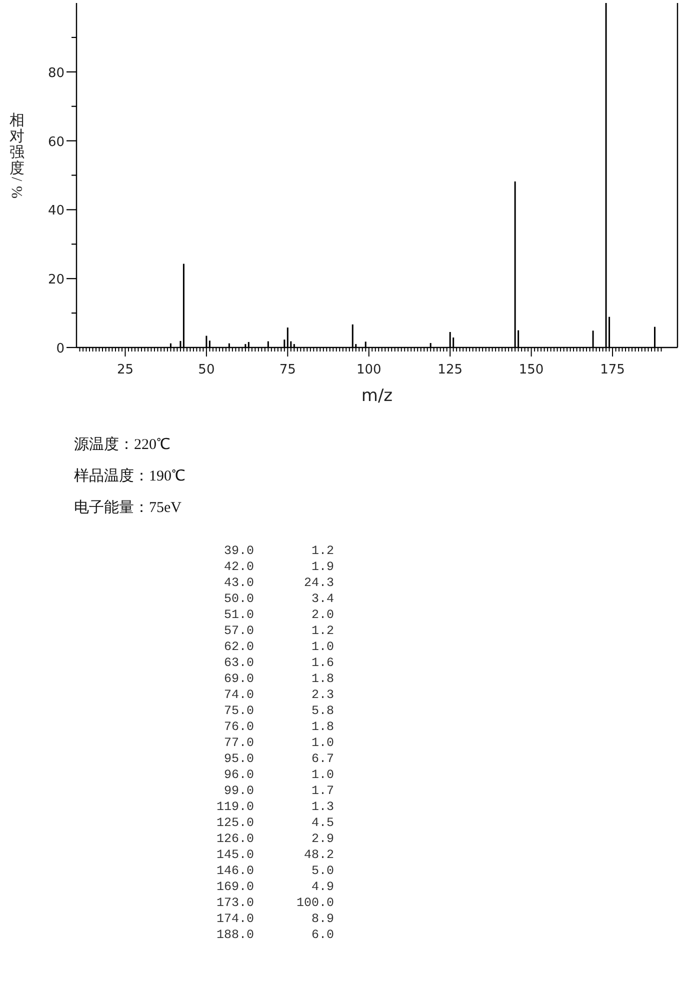  What do you see at coordinates (275, 807) in the screenshot?
I see `table-row: 119.0 1.3` at bounding box center [275, 807].